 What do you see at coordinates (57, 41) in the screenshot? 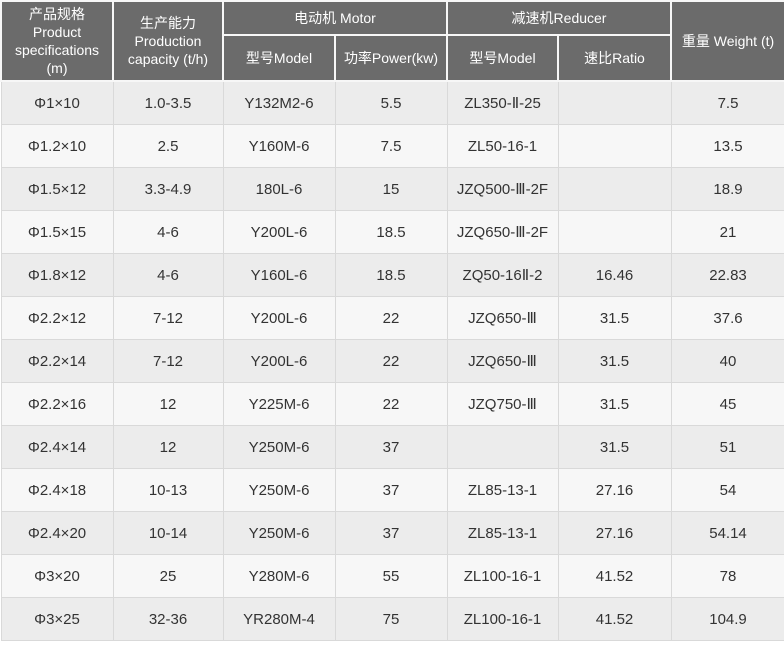
I see `header-product-specifications: 产品规格 Product specifications (m)` at bounding box center [57, 41].